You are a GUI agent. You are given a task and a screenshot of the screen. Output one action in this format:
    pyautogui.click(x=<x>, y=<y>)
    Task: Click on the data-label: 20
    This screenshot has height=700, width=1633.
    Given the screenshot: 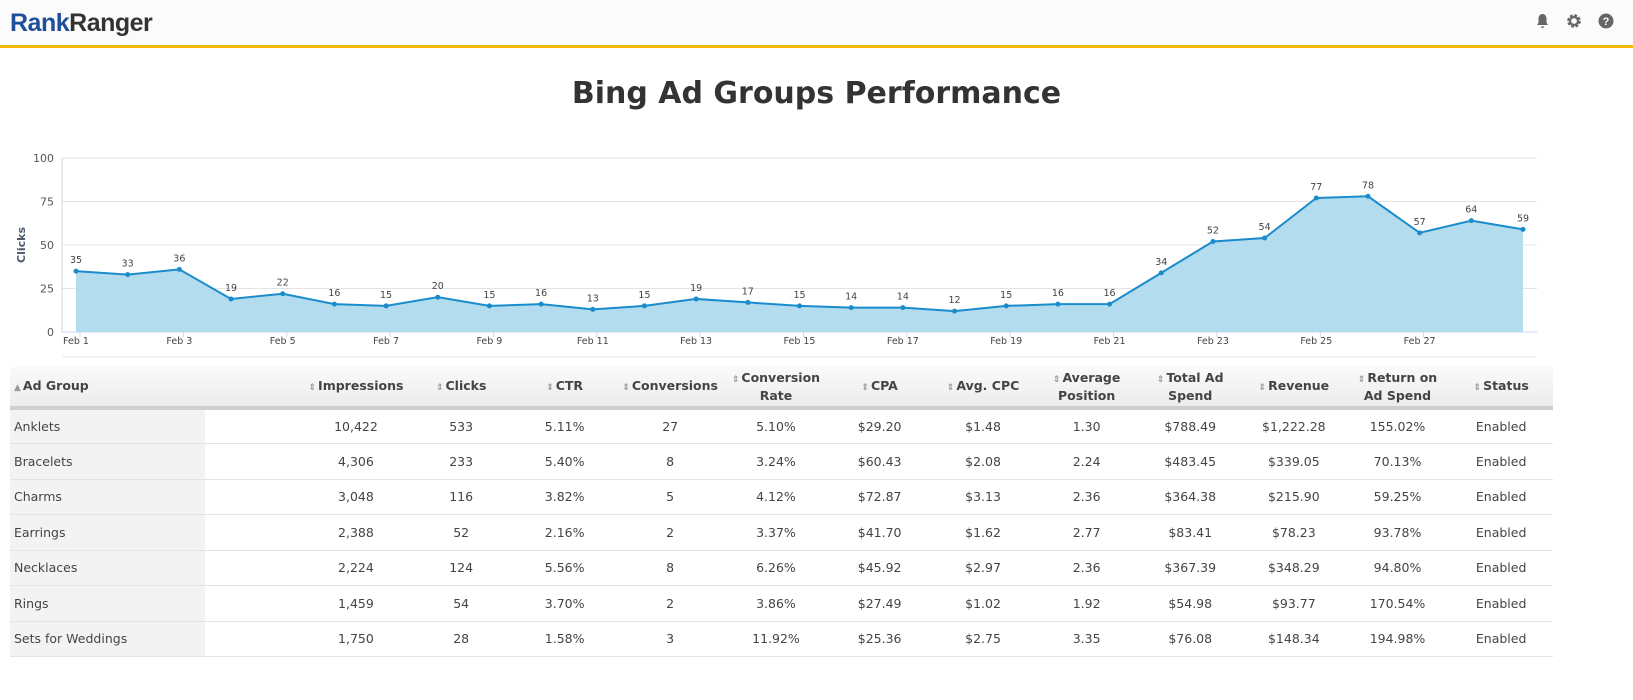 What is the action you would take?
    pyautogui.click(x=438, y=286)
    